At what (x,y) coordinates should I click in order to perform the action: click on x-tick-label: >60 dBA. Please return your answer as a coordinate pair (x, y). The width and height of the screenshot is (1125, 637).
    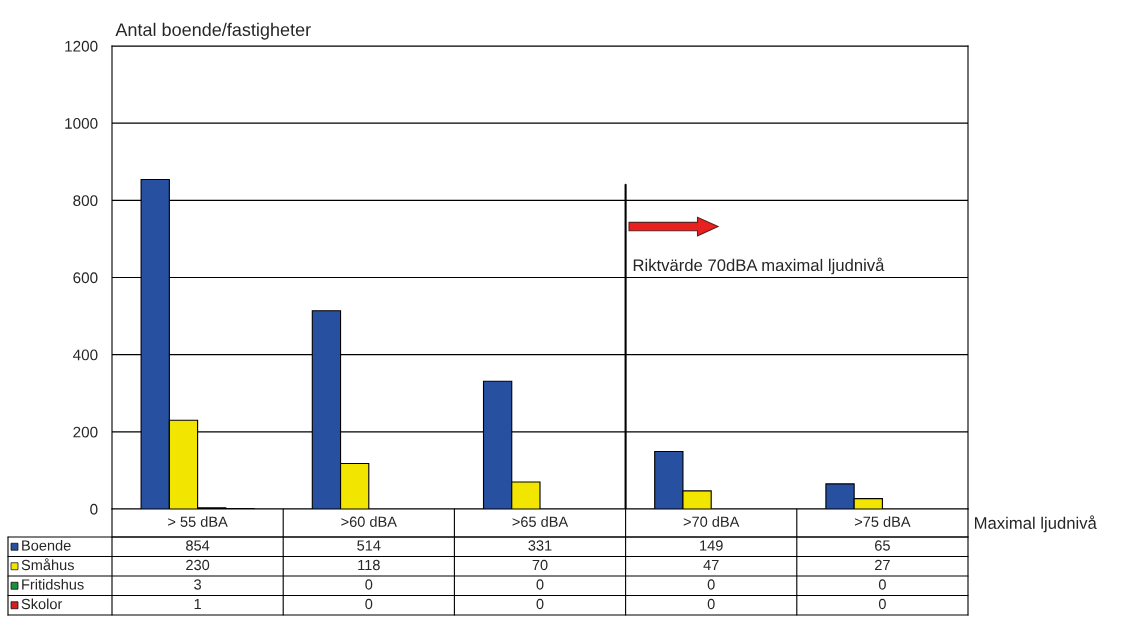
    Looking at the image, I should click on (369, 521).